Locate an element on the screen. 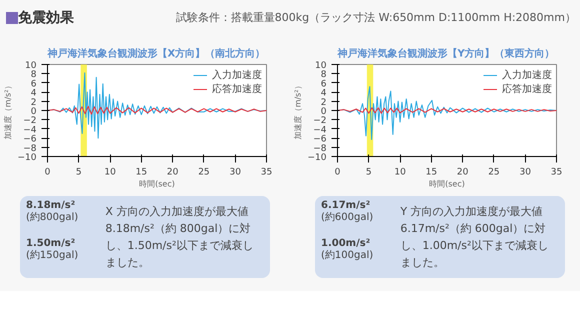 The width and height of the screenshot is (580, 310). chart-title: 神戸海洋気象台観測波形【Y方向】（東西方向） is located at coordinates (445, 54).